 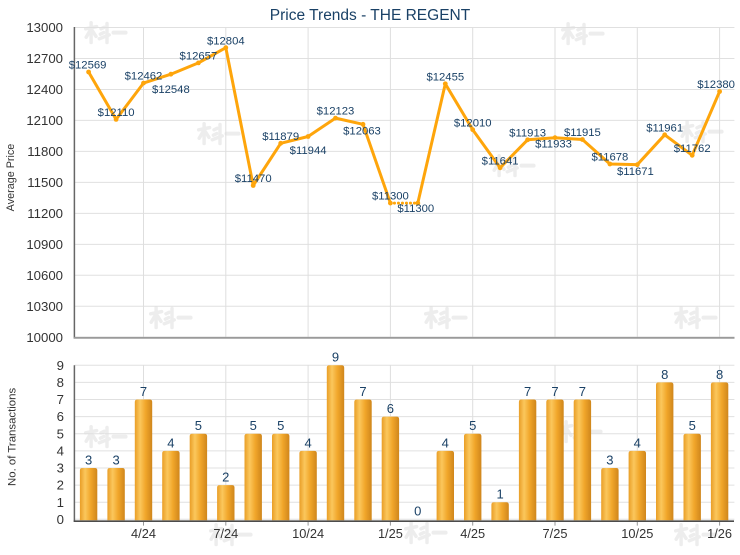 I want to click on svg-text: $11671, so click(x=635, y=172).